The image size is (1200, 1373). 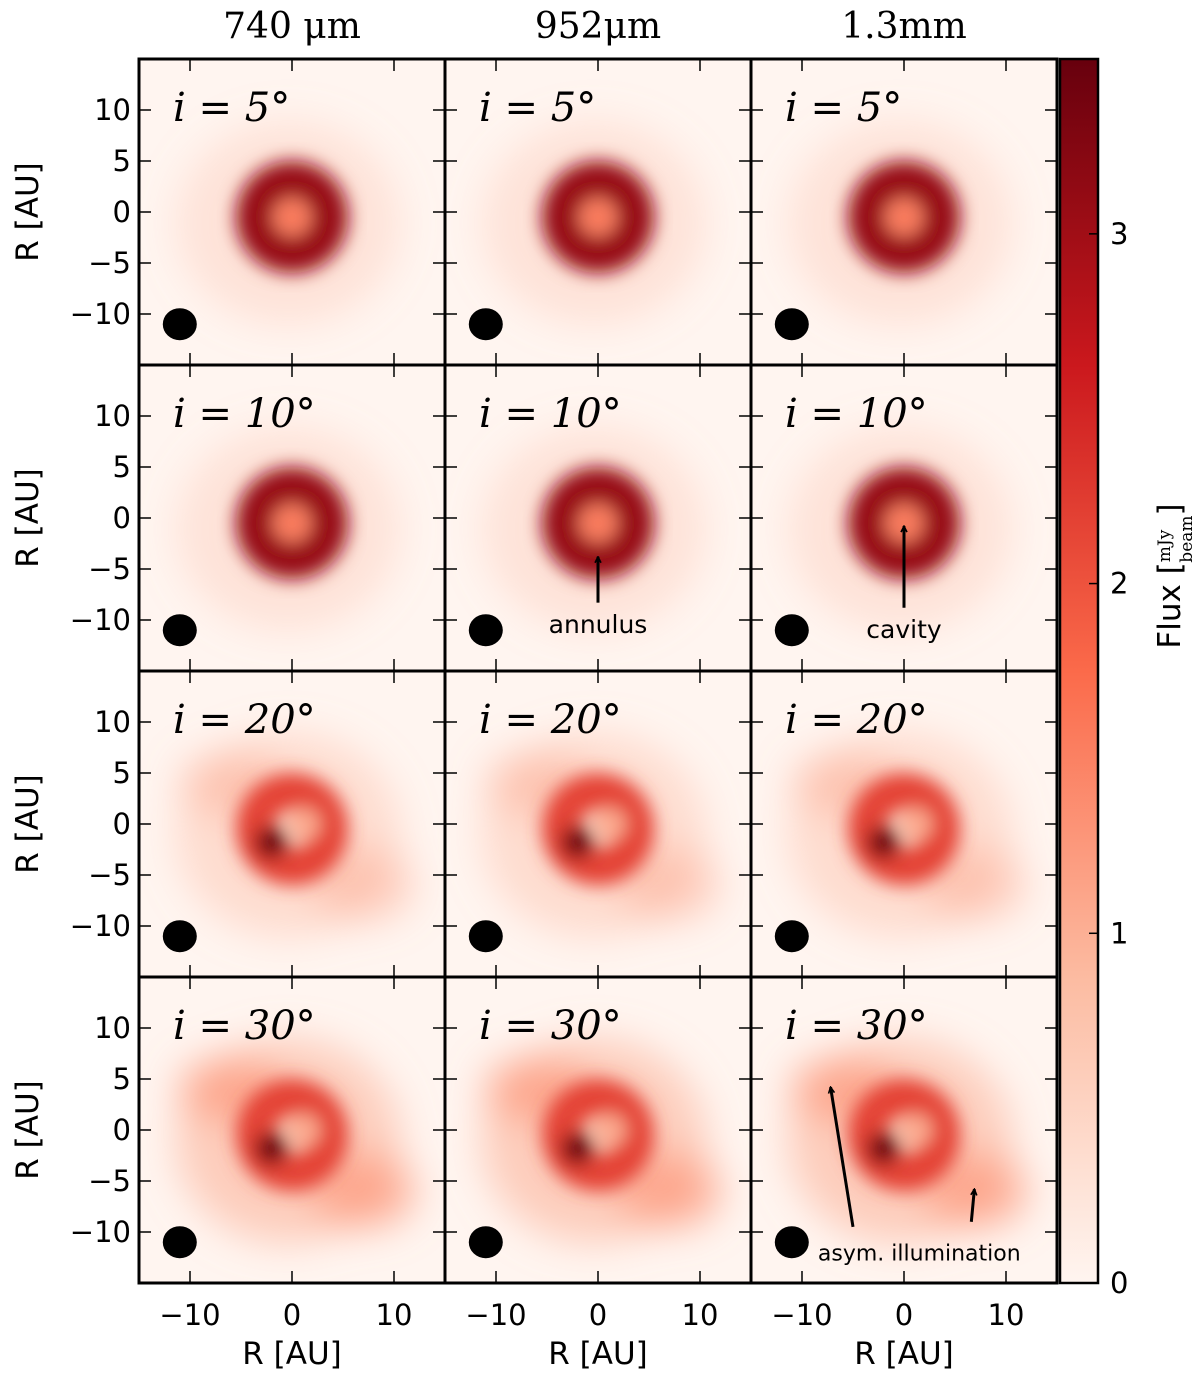 What do you see at coordinates (1119, 933) in the screenshot?
I see `colorbar-tick-label: 1` at bounding box center [1119, 933].